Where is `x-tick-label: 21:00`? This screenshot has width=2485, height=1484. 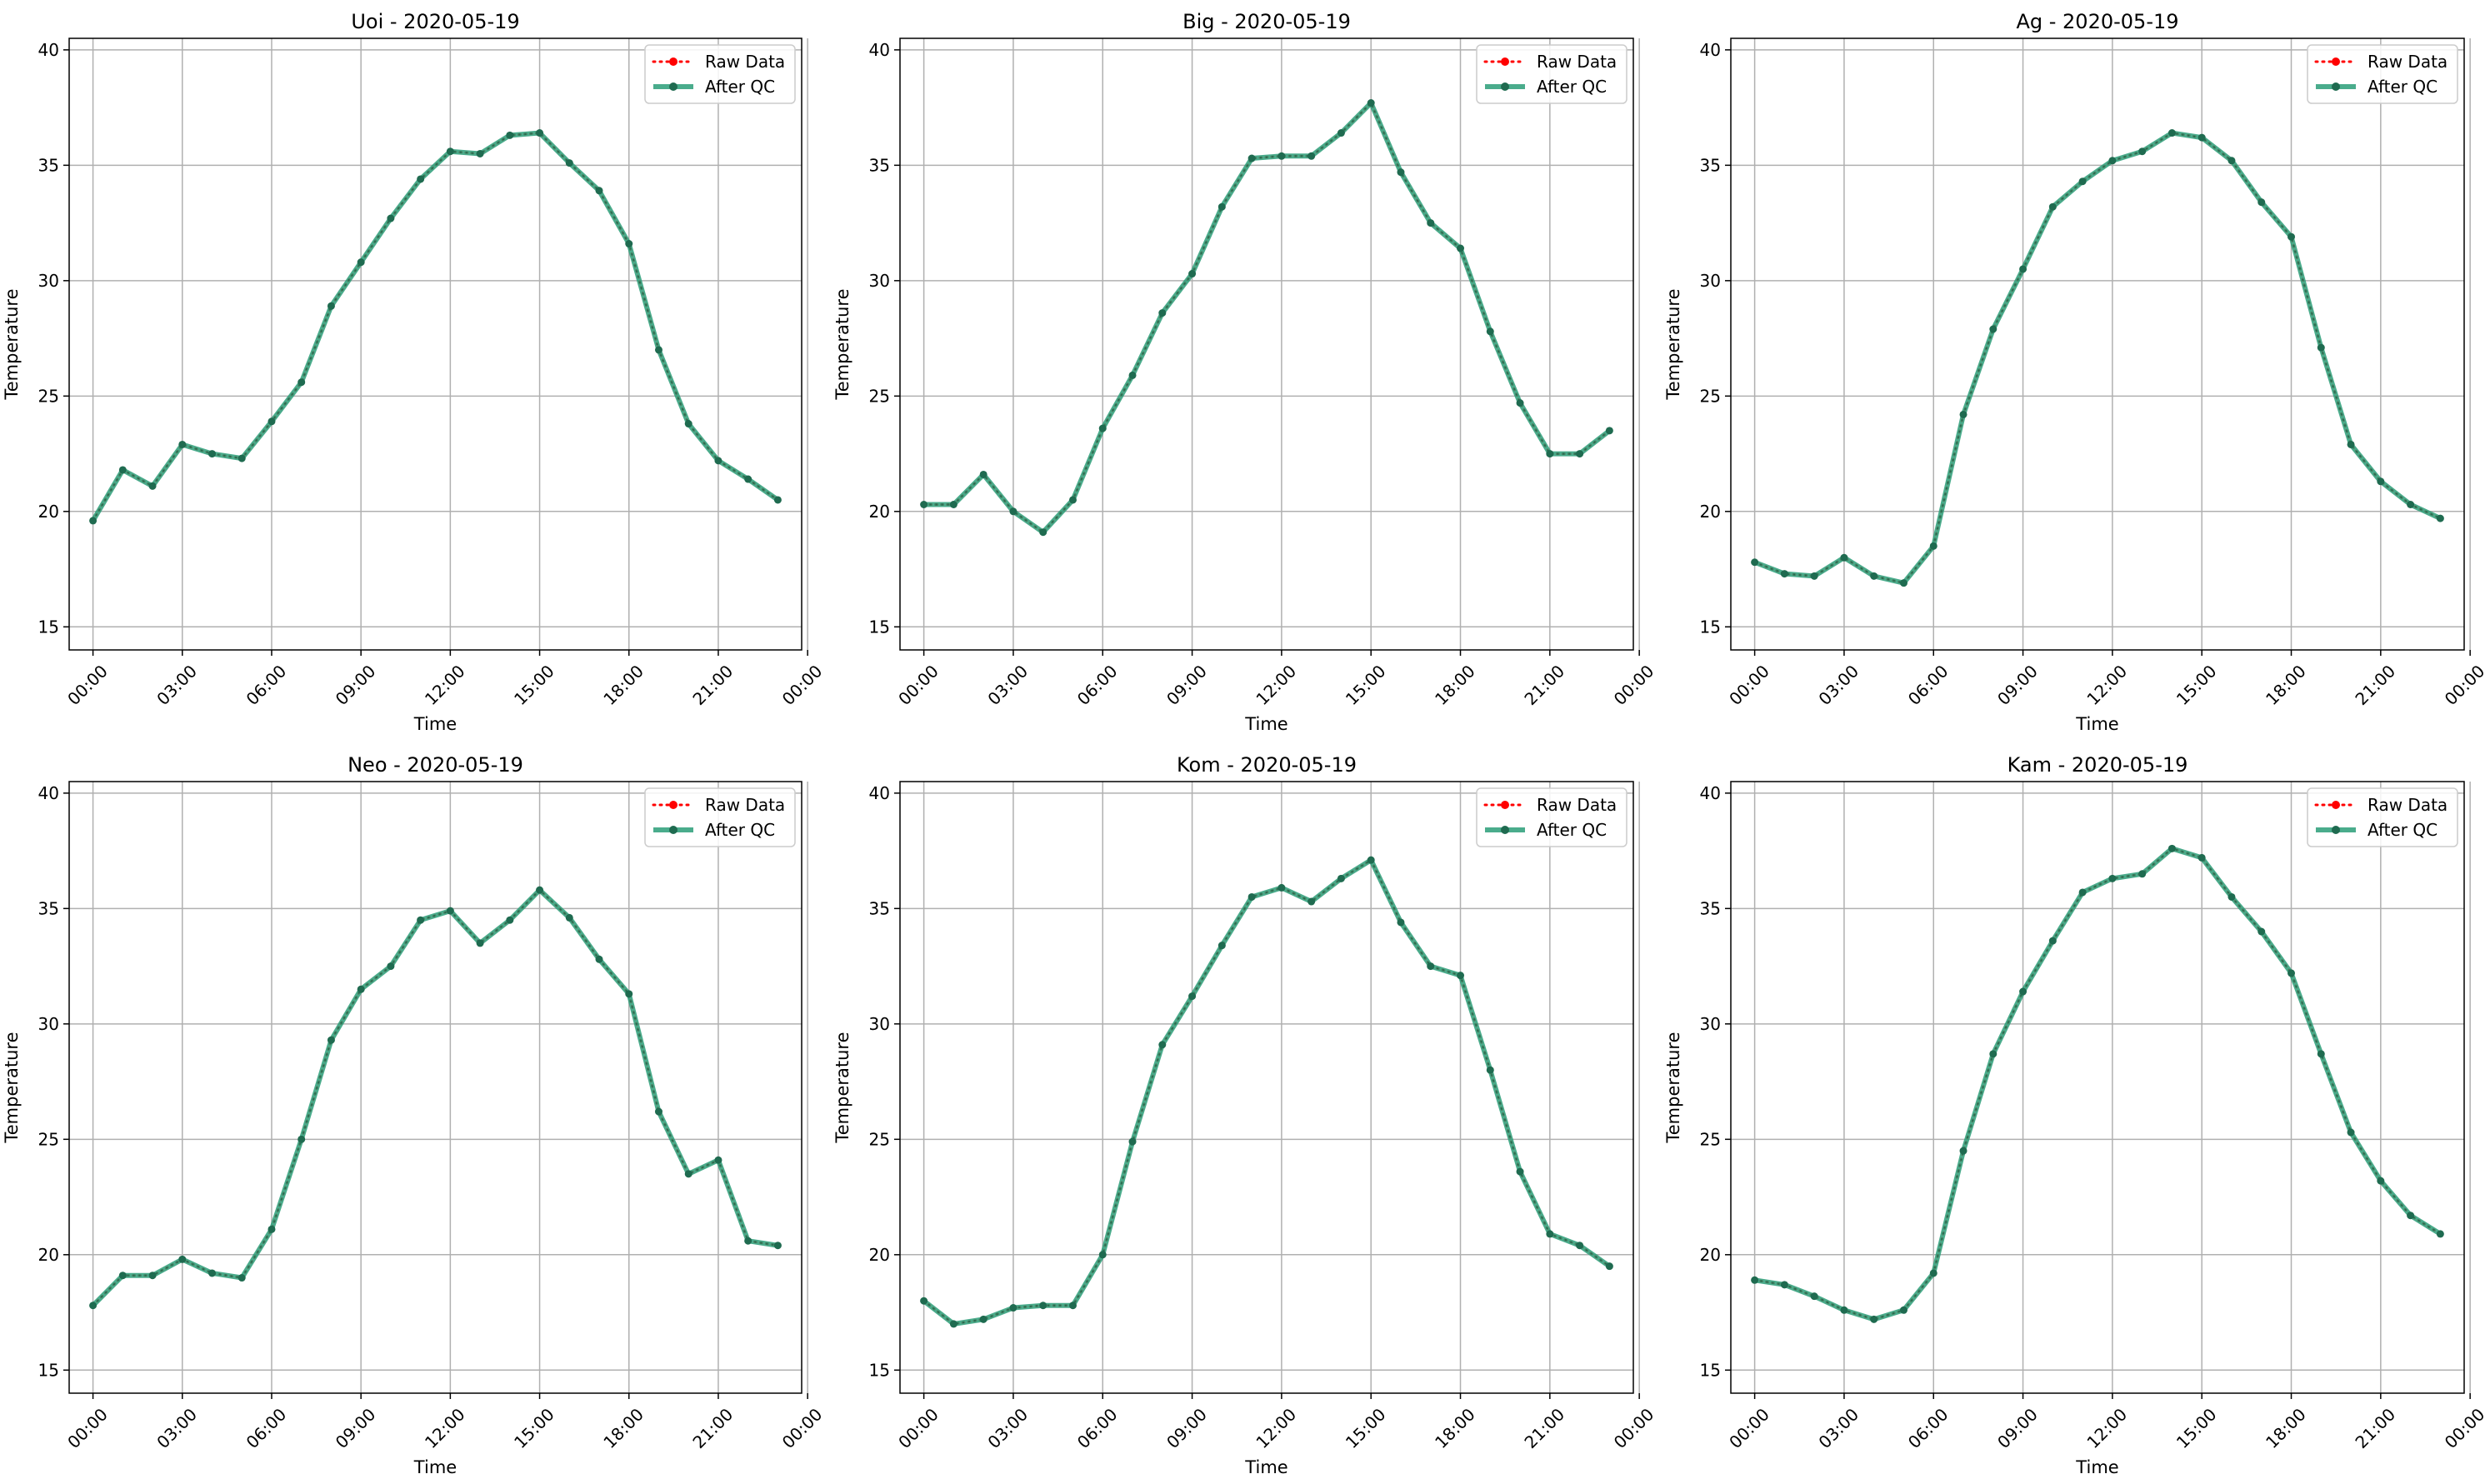
x-tick-label: 21:00 is located at coordinates (2375, 1428).